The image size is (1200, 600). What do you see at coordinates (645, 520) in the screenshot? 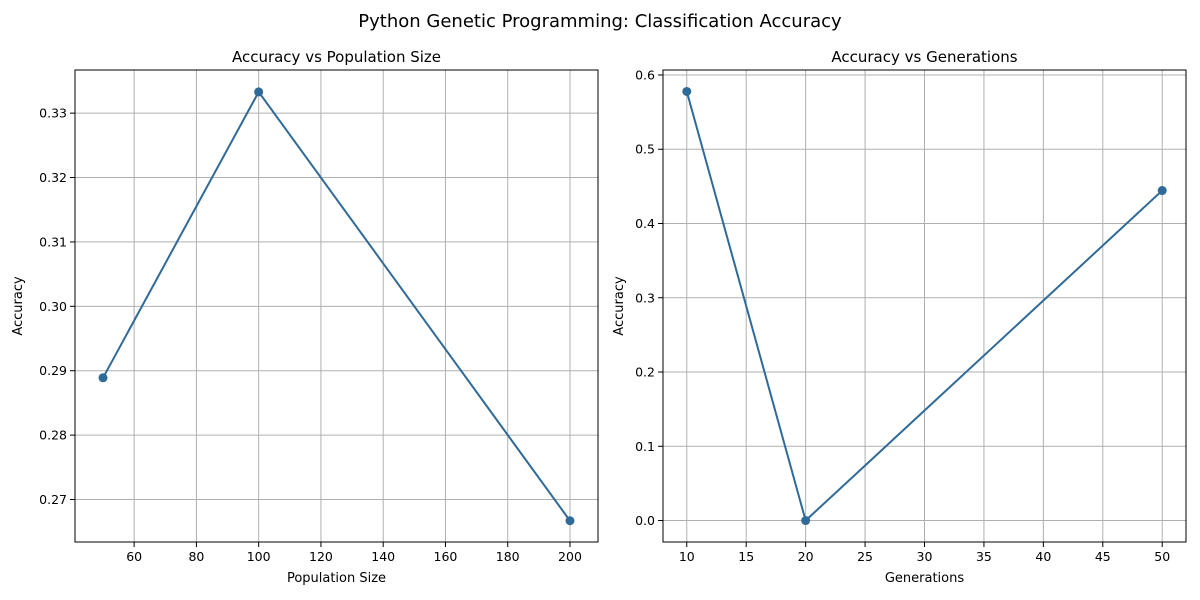
I see `y-tick-label: 0.0` at bounding box center [645, 520].